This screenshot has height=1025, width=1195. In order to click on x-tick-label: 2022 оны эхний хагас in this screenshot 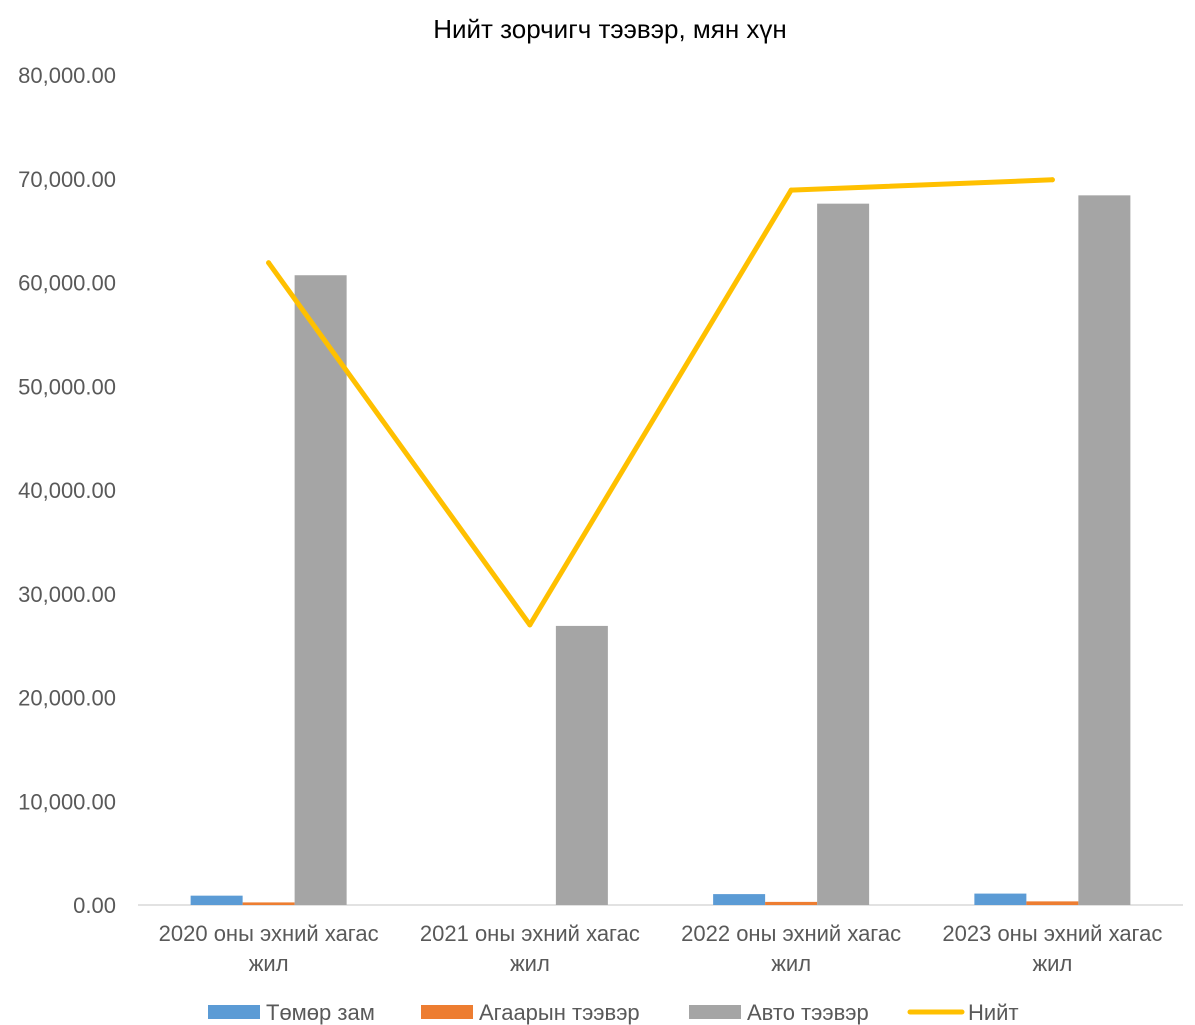, I will do `click(791, 933)`.